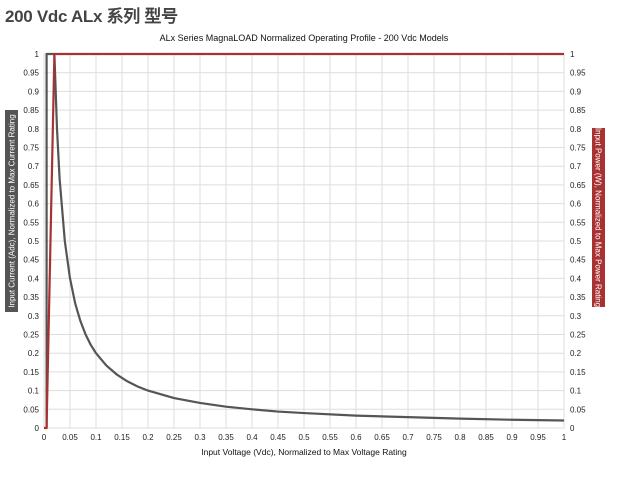 The width and height of the screenshot is (630, 477). What do you see at coordinates (70, 437) in the screenshot?
I see `x-tick: 0.05` at bounding box center [70, 437].